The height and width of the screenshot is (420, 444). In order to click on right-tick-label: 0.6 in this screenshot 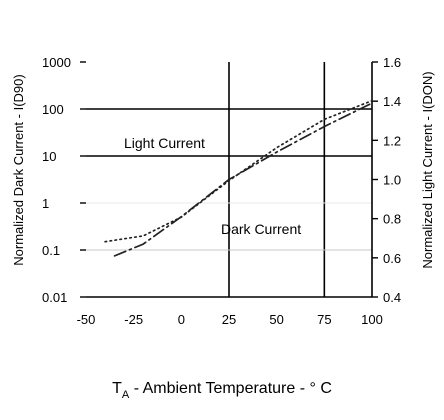, I will do `click(392, 258)`.